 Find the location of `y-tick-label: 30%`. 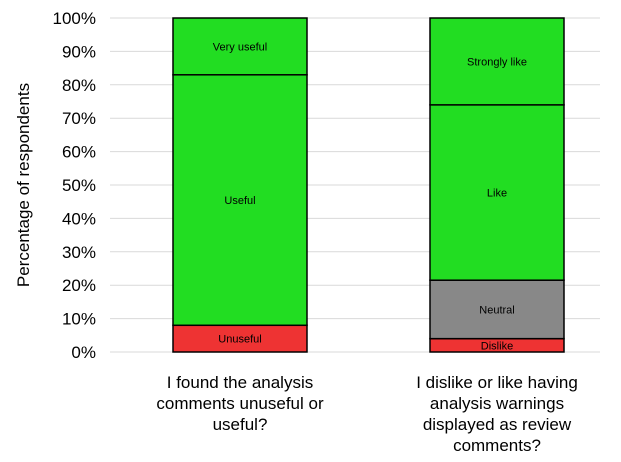

y-tick-label: 30% is located at coordinates (79, 252).